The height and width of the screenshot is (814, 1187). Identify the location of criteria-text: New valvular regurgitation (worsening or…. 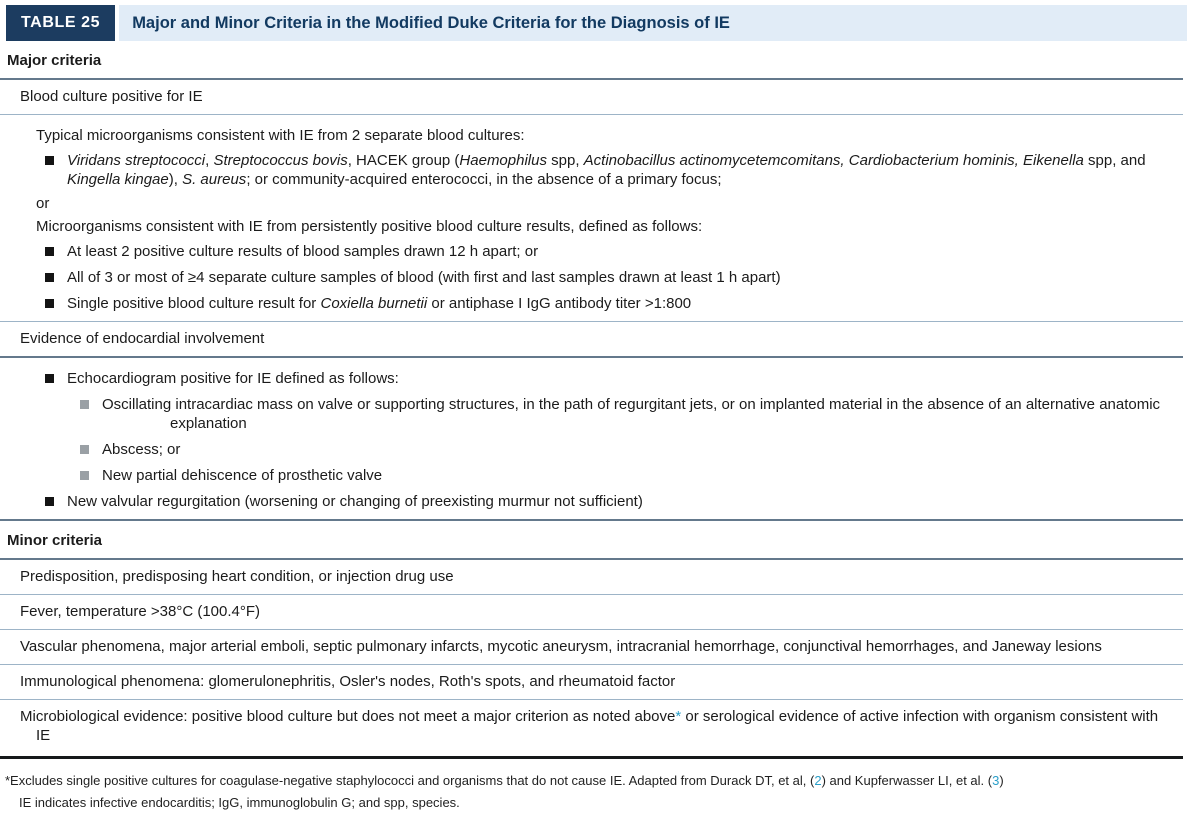
(621, 501).